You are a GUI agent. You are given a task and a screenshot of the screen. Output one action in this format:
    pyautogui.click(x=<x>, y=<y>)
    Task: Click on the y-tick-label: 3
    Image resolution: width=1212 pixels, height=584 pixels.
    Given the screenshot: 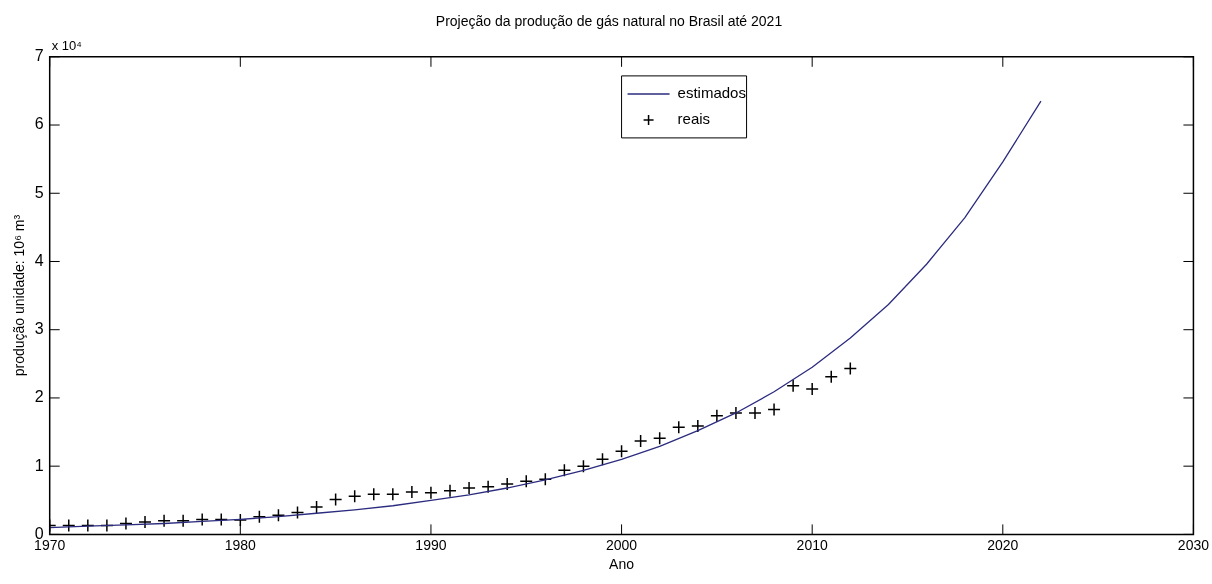 What is the action you would take?
    pyautogui.click(x=39, y=329)
    